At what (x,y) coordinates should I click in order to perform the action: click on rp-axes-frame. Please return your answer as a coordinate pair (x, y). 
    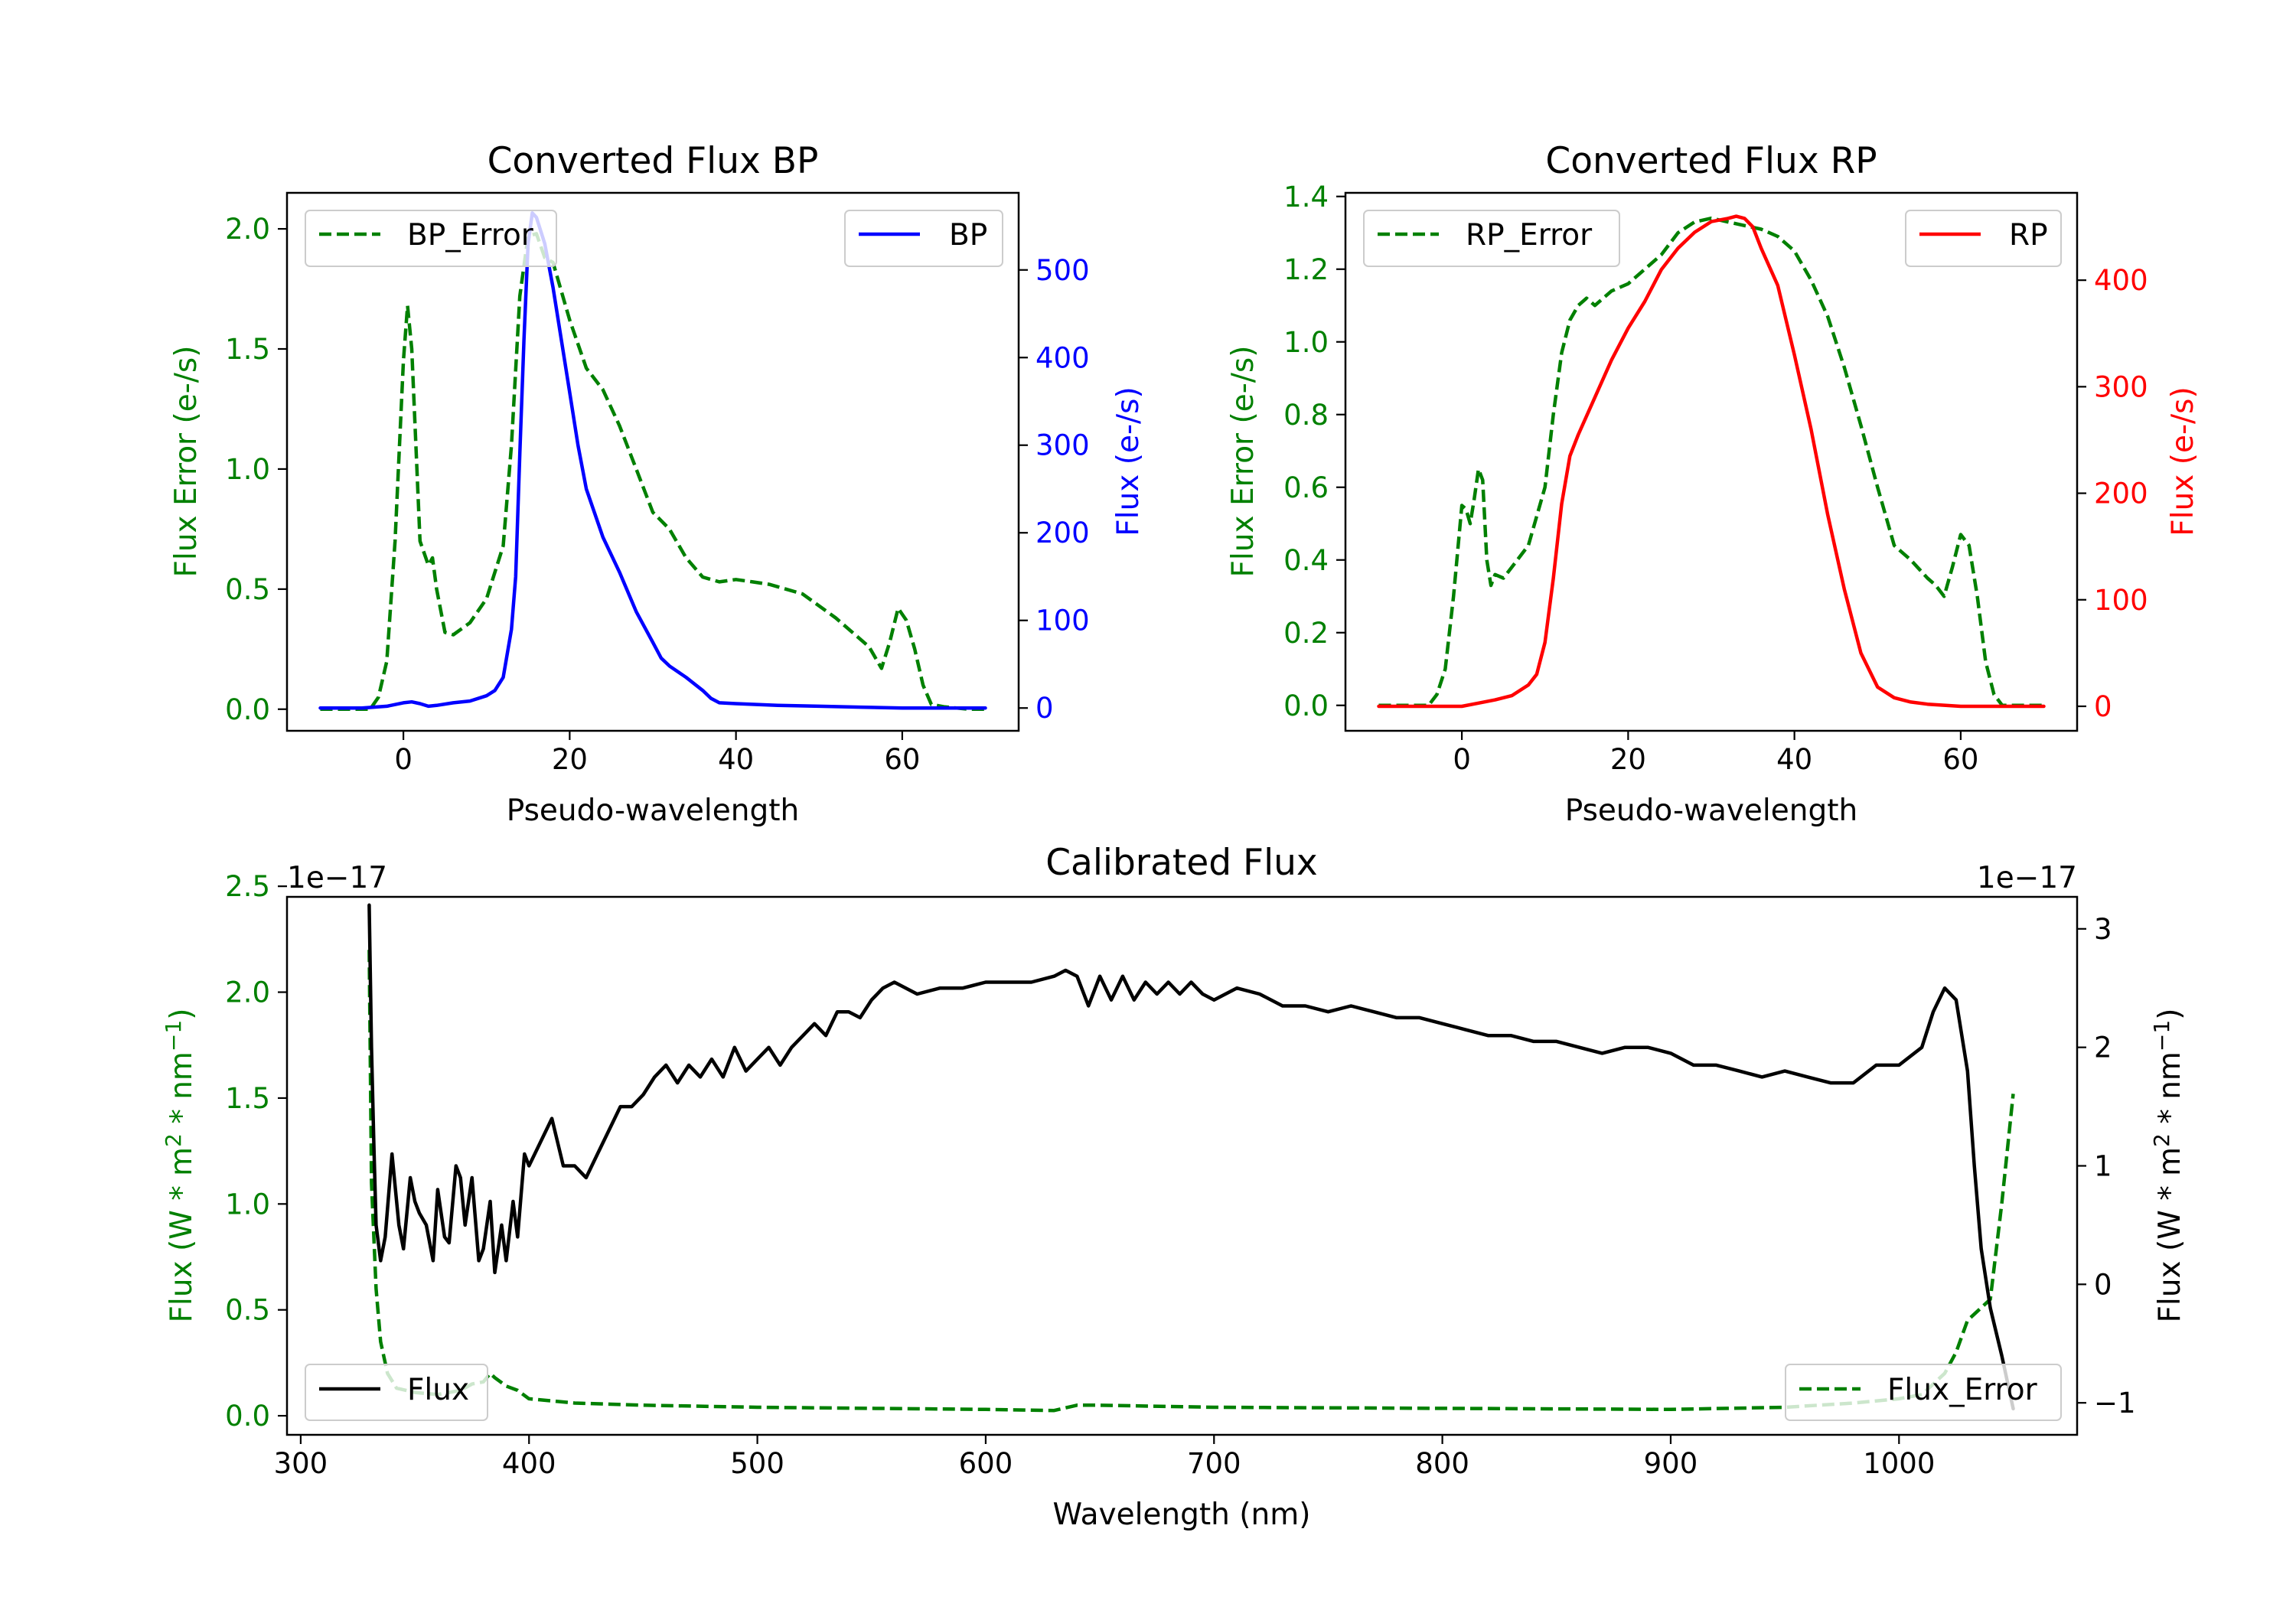
    Looking at the image, I should click on (1711, 461).